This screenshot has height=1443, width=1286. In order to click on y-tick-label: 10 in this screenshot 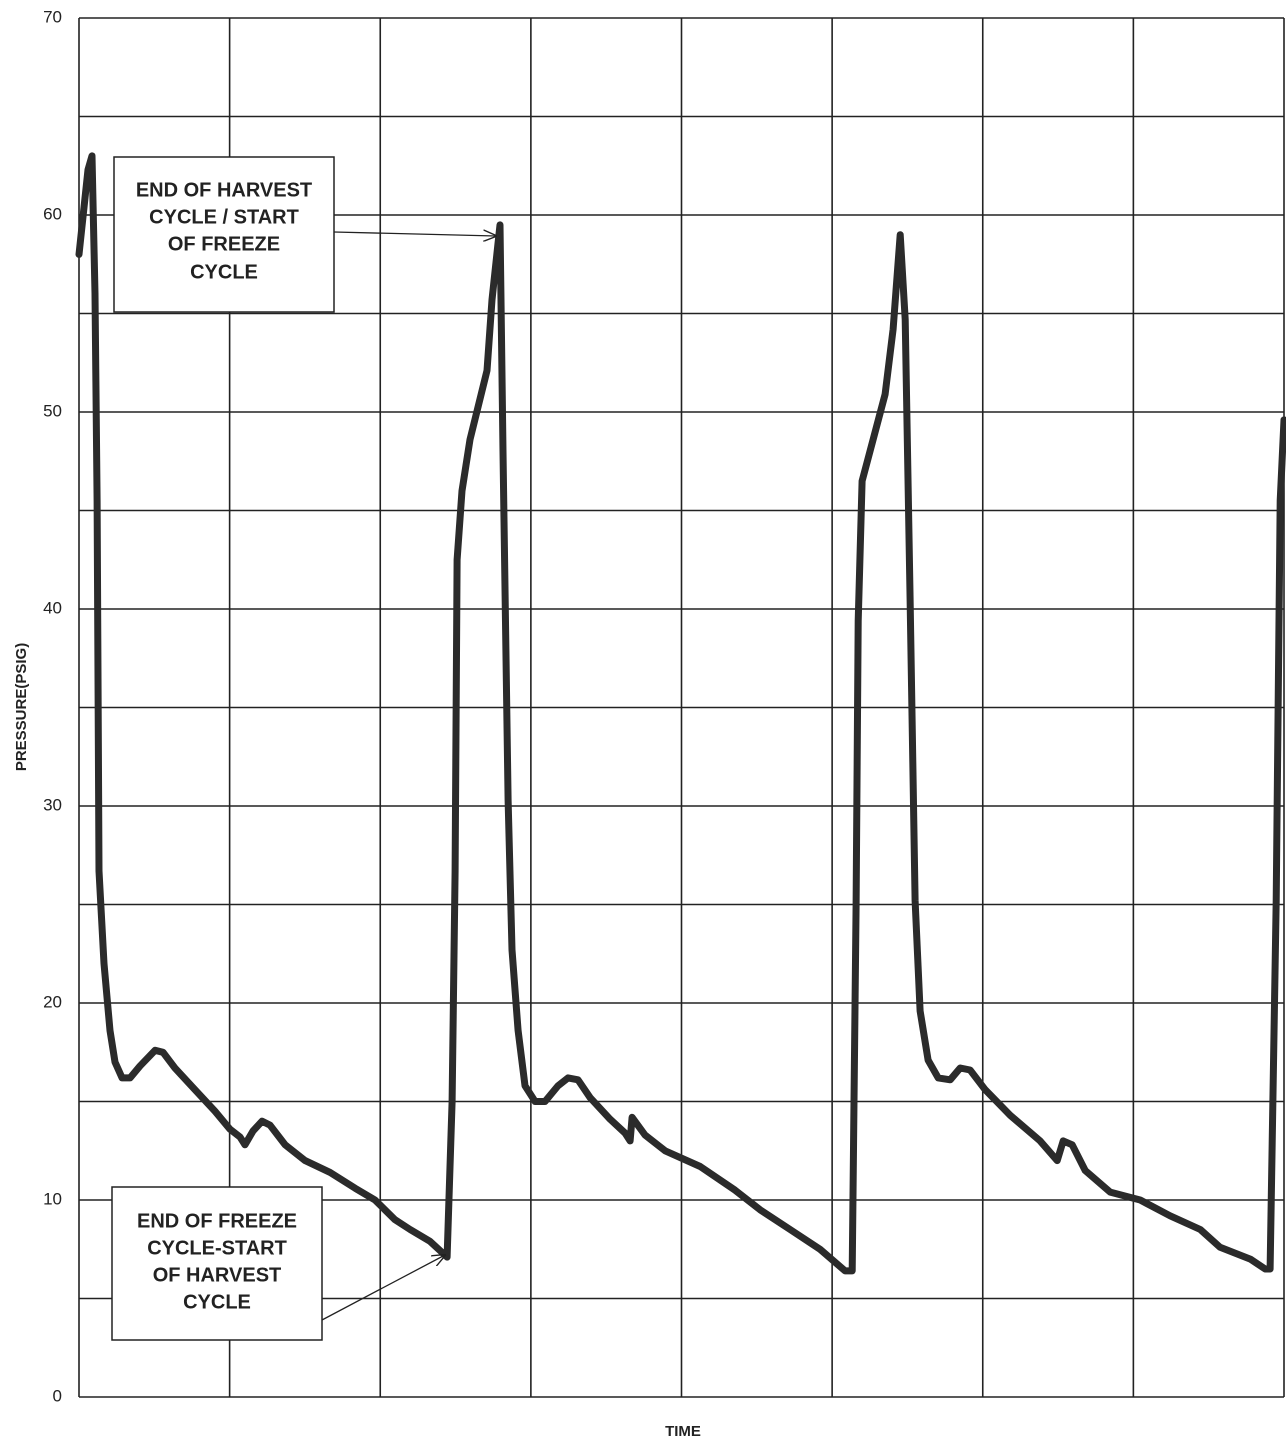, I will do `click(52, 1198)`.